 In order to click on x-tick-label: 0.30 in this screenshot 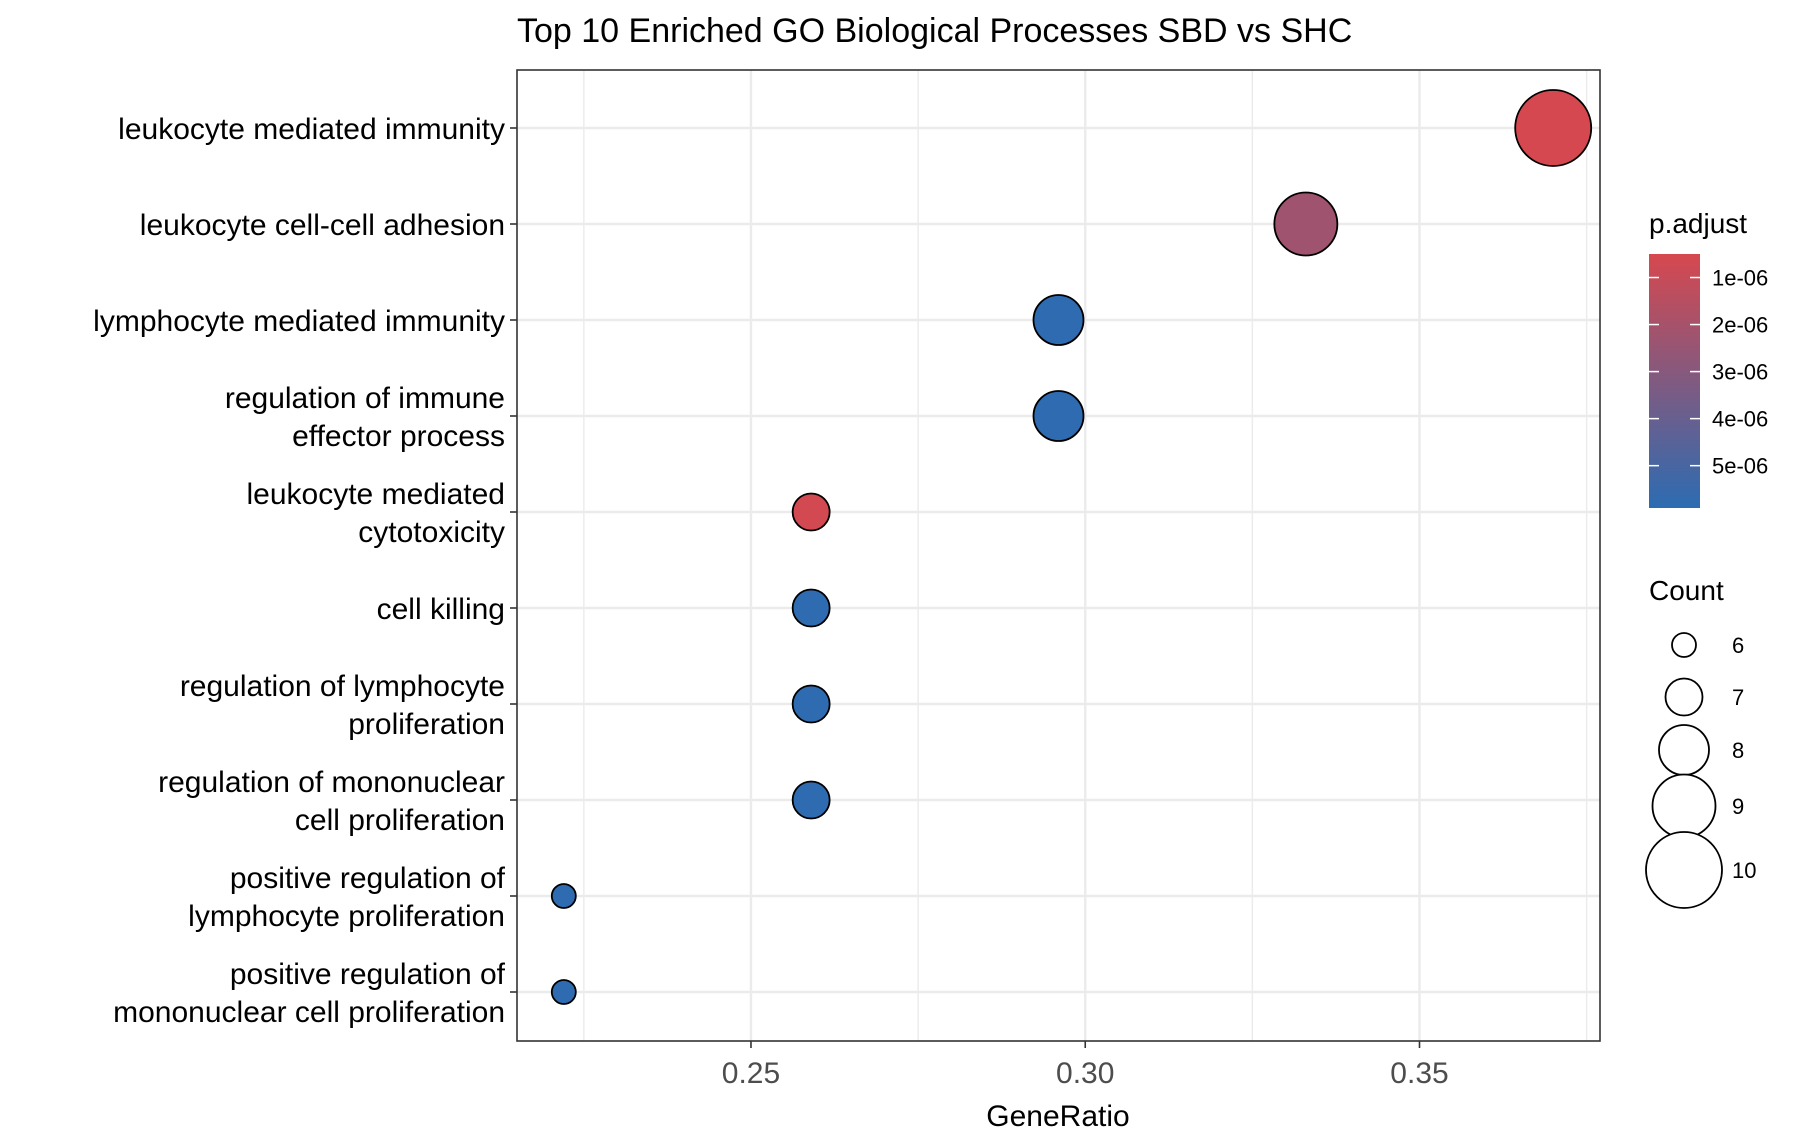, I will do `click(1085, 1073)`.